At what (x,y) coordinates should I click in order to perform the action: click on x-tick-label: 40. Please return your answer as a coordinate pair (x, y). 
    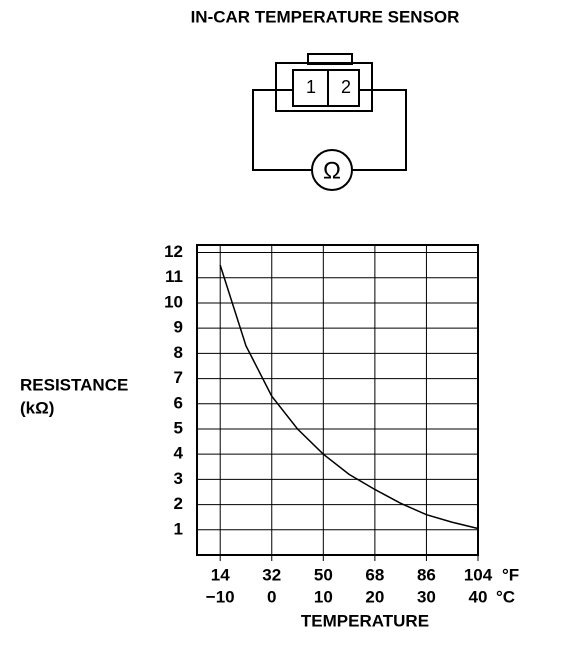
    Looking at the image, I should click on (478, 596).